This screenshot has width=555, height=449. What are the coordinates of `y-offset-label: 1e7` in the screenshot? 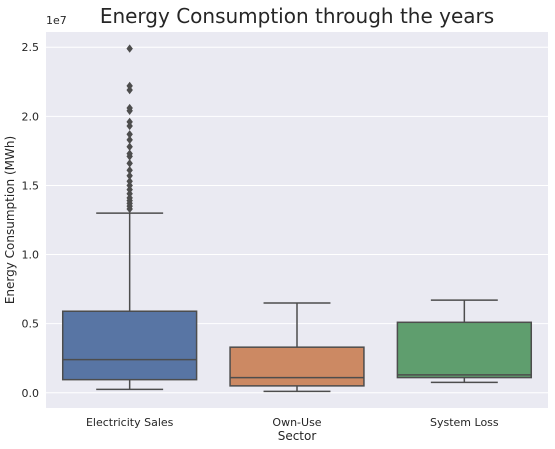 It's located at (56, 20).